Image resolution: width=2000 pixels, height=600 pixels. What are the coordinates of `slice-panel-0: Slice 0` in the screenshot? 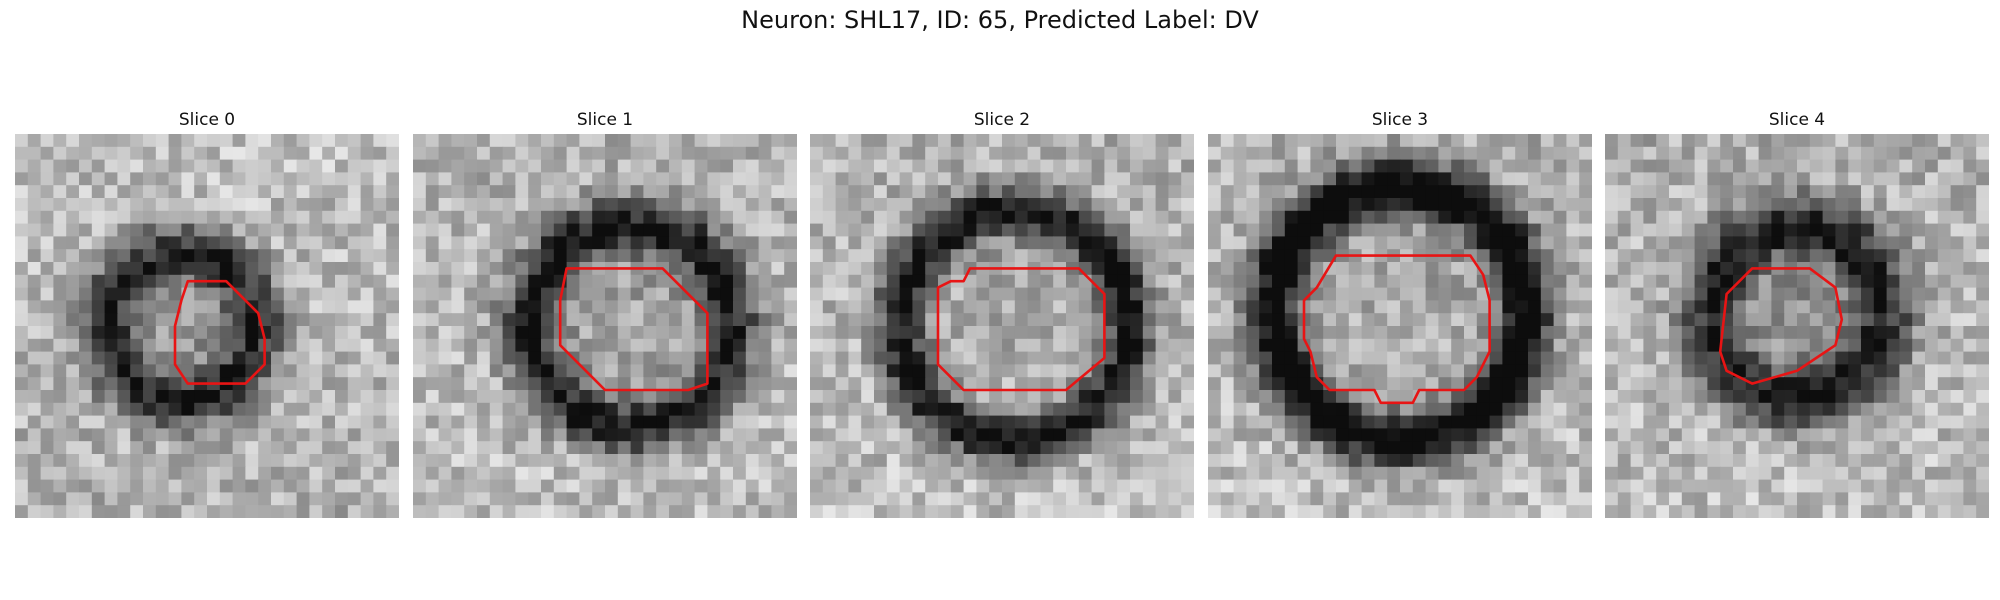 It's located at (207, 120).